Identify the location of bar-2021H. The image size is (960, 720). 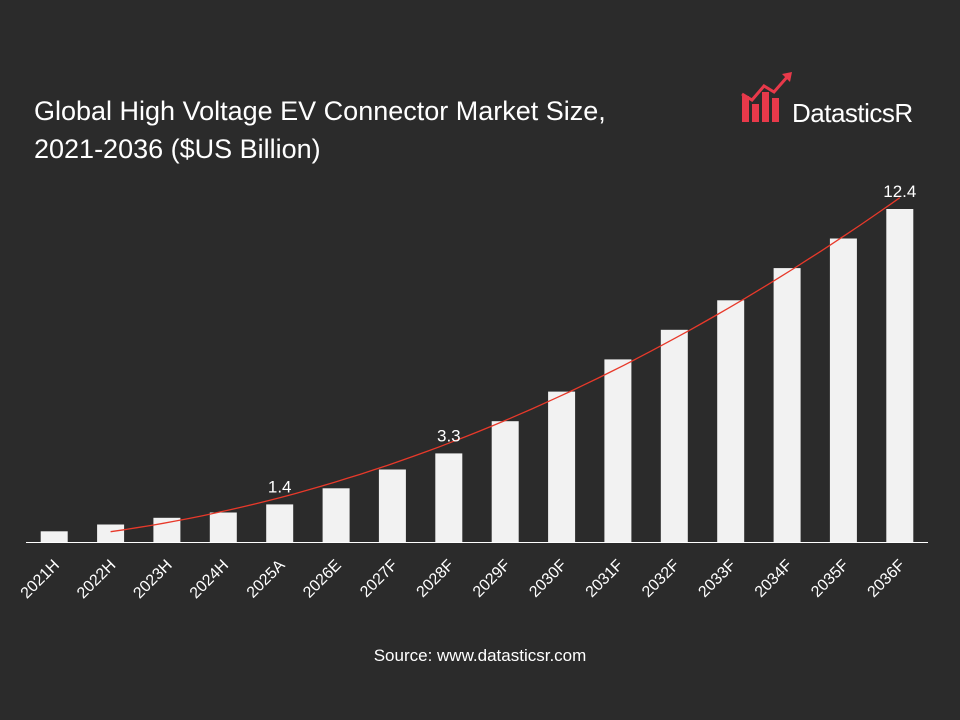
(54, 536).